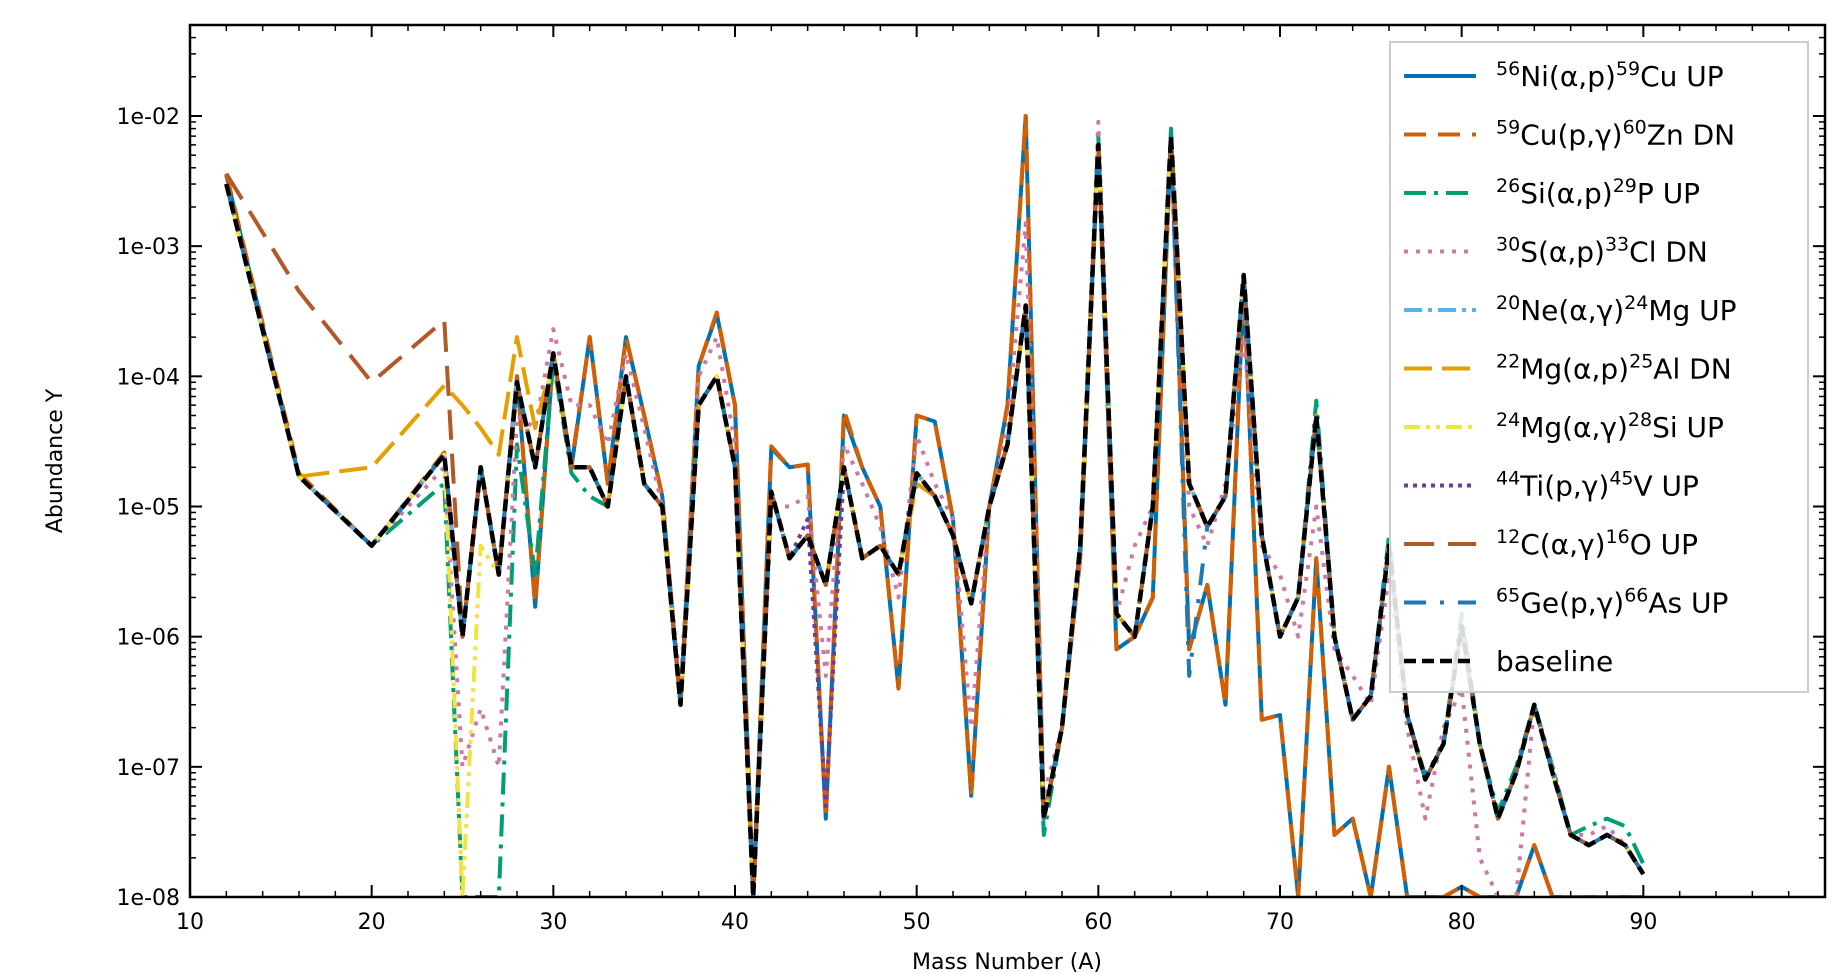  I want to click on x-tick-label: 80, so click(1462, 922).